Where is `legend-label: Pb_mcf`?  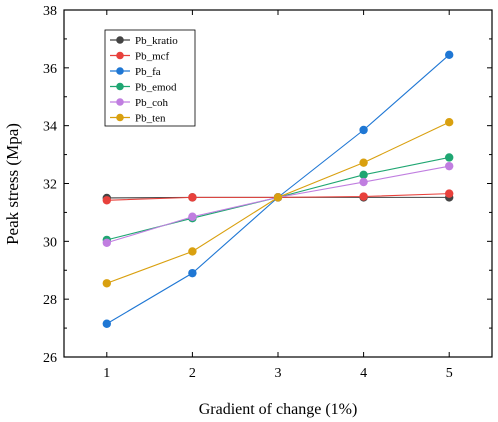 legend-label: Pb_mcf is located at coordinates (152, 57).